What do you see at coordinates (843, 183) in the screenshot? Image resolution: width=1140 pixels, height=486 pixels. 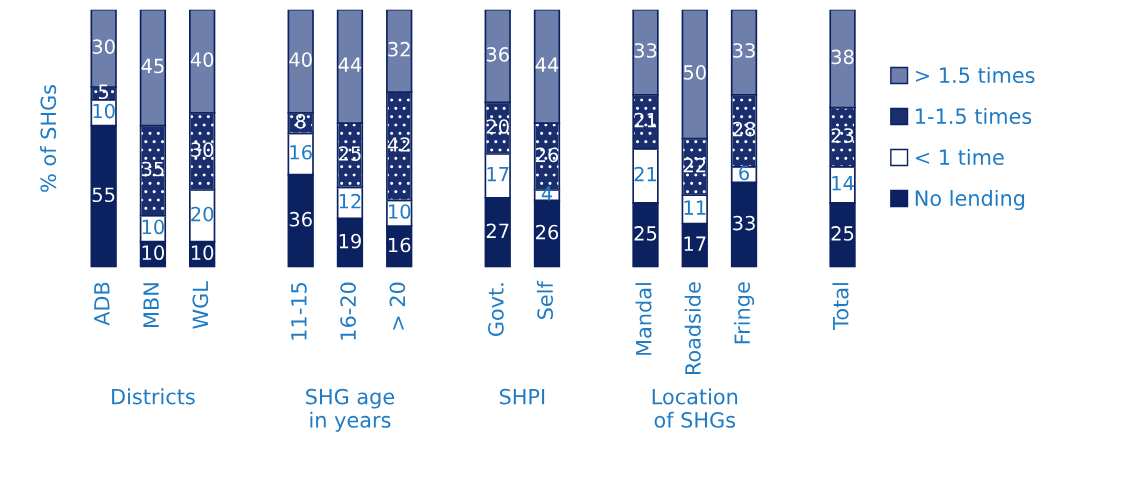 I see `data-label: 14` at bounding box center [843, 183].